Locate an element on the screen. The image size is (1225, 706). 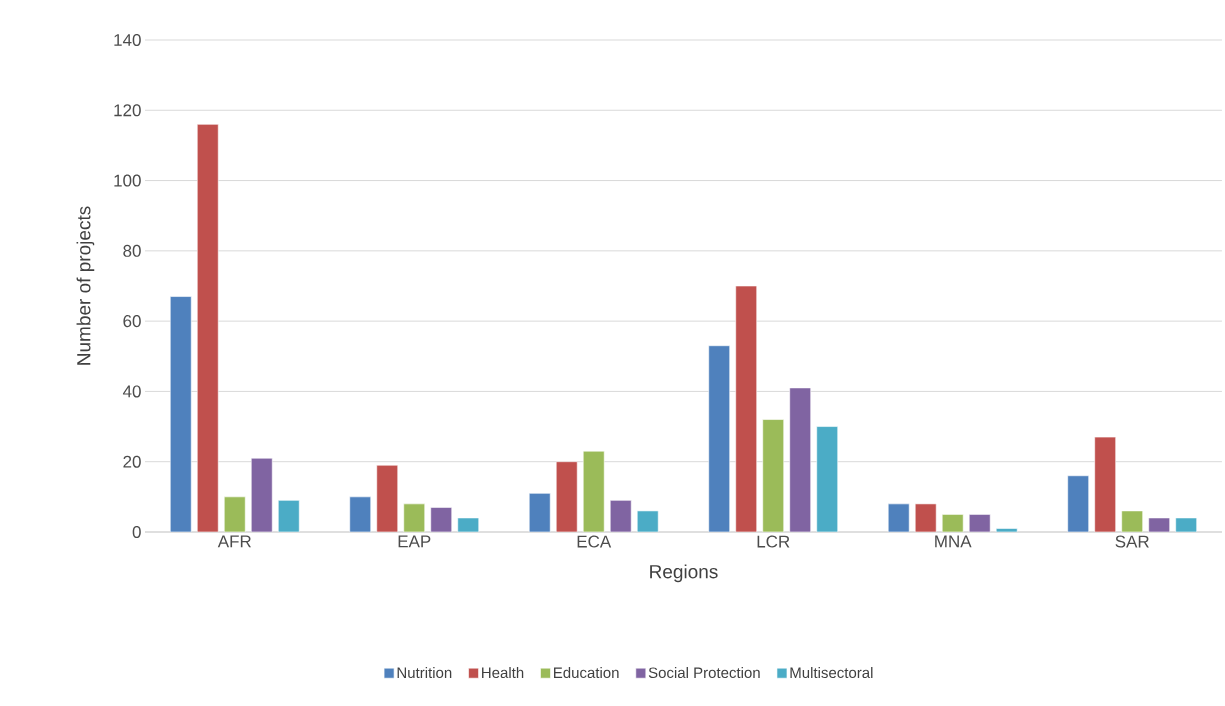
x-tick-label: AFR is located at coordinates (234, 541).